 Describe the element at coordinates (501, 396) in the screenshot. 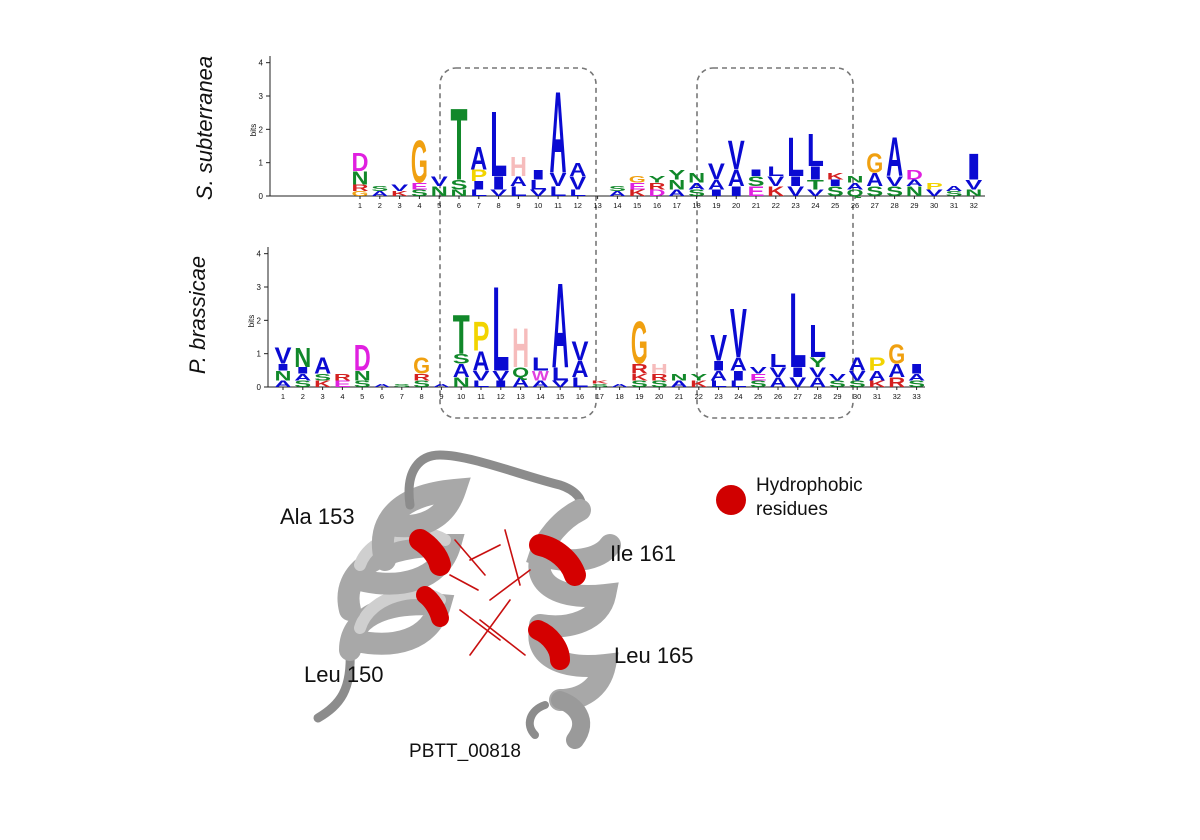

I see `x-tick-label: 12` at that location.